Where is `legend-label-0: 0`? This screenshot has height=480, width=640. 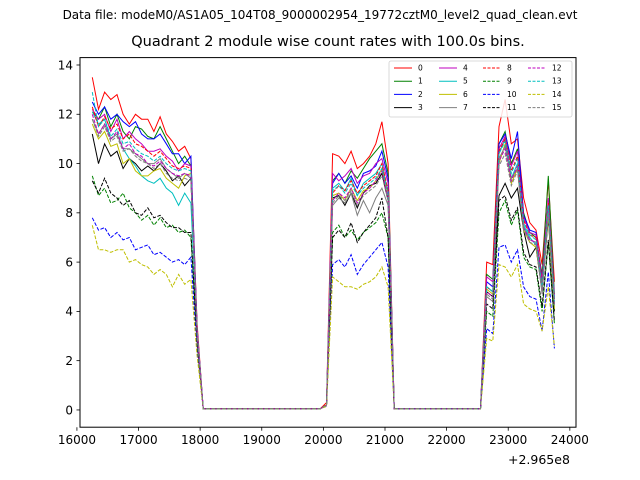
legend-label-0: 0 is located at coordinates (420, 68).